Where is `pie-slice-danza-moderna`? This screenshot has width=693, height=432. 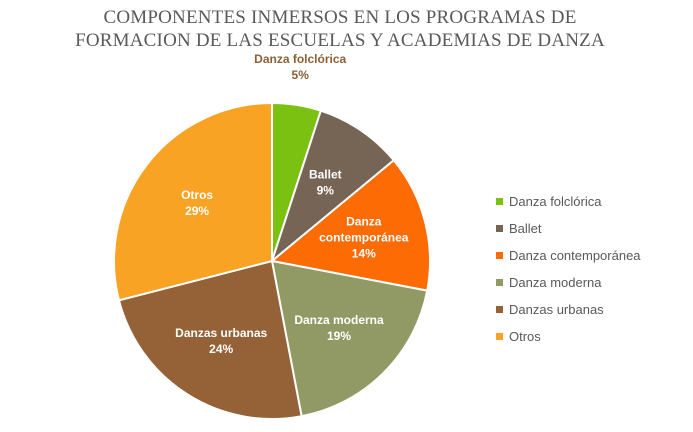 pie-slice-danza-moderna is located at coordinates (349, 338).